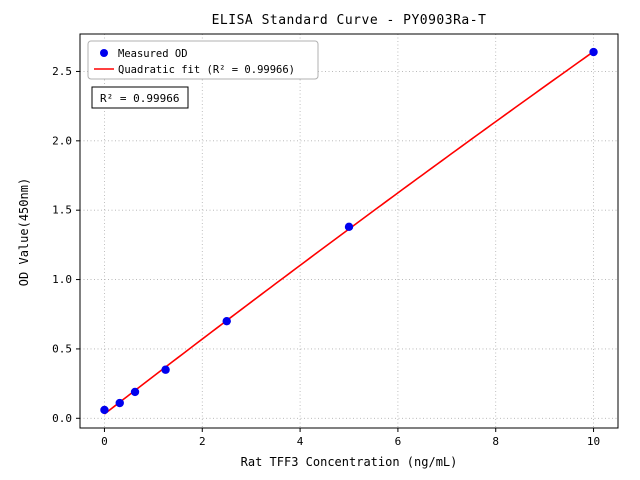 This screenshot has width=640, height=480. Describe the element at coordinates (349, 20) in the screenshot. I see `chart-title: ELISA Standard Curve - PY0903Ra-T` at that location.